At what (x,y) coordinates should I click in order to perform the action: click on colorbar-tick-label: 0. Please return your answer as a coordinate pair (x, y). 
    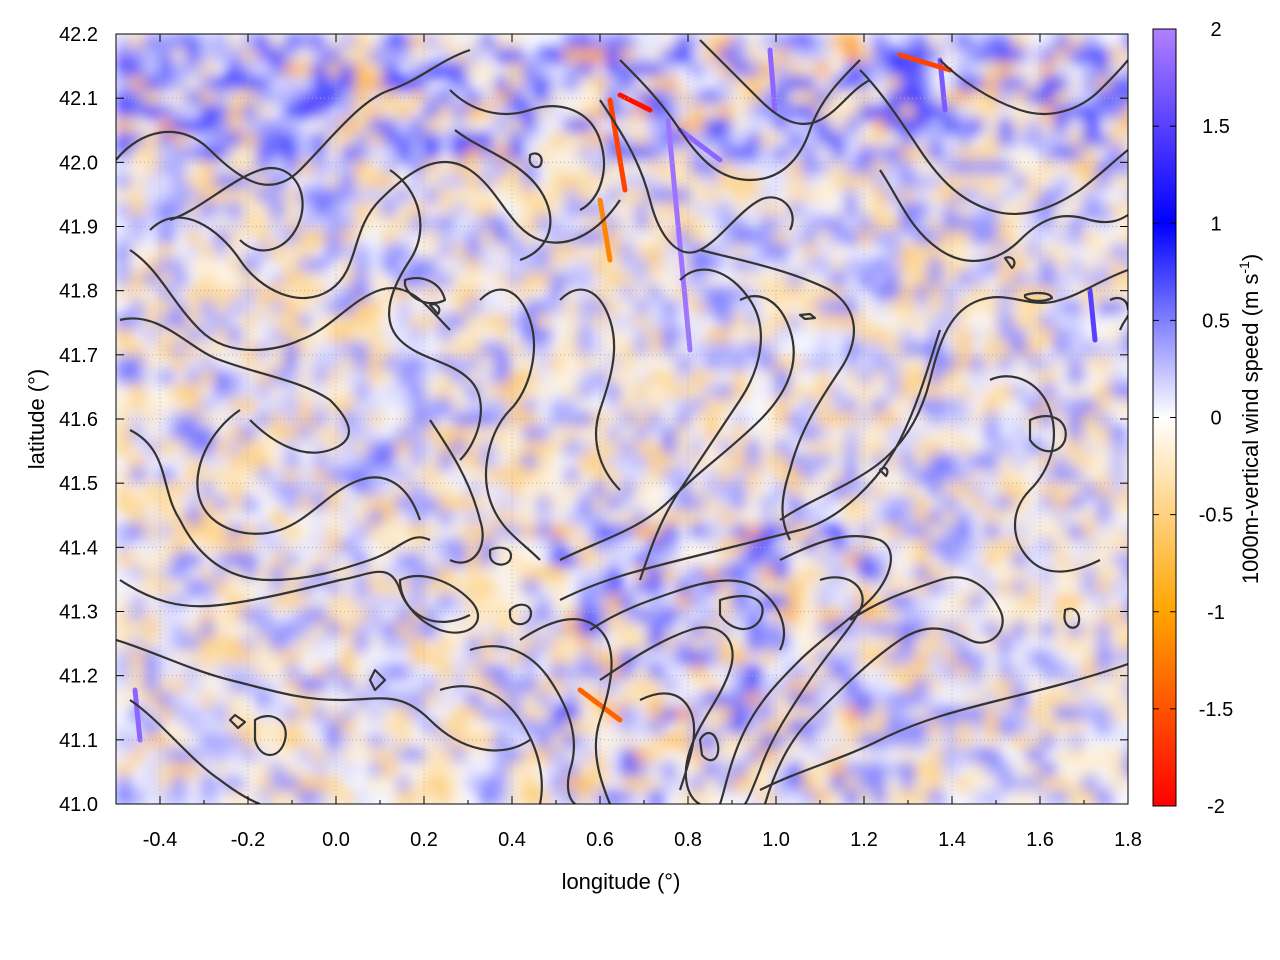
    Looking at the image, I should click on (1215, 419).